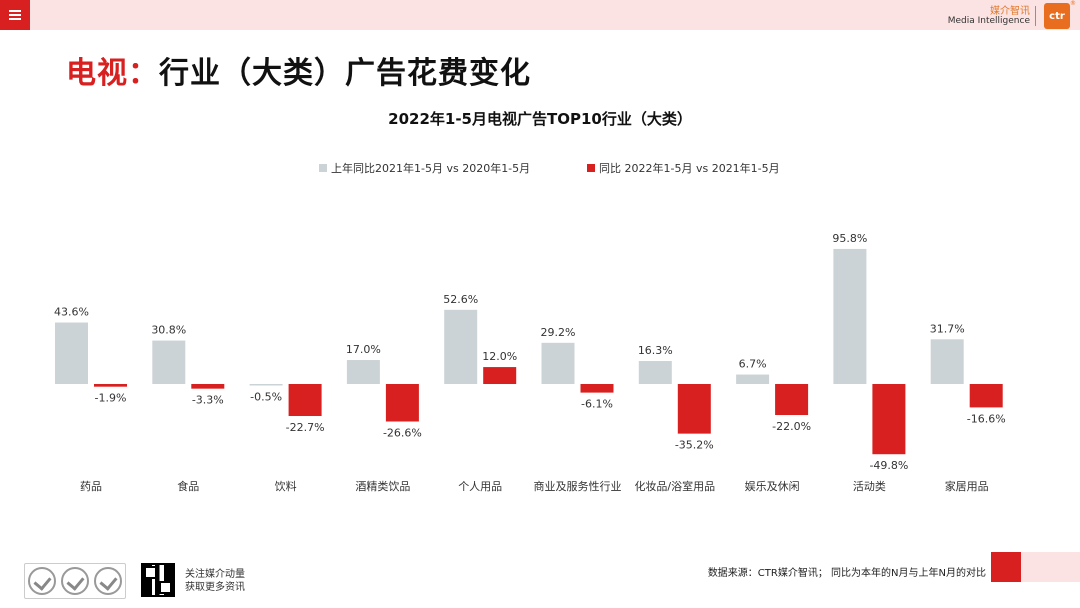  What do you see at coordinates (305, 427) in the screenshot?
I see `data-label: -22.7%` at bounding box center [305, 427].